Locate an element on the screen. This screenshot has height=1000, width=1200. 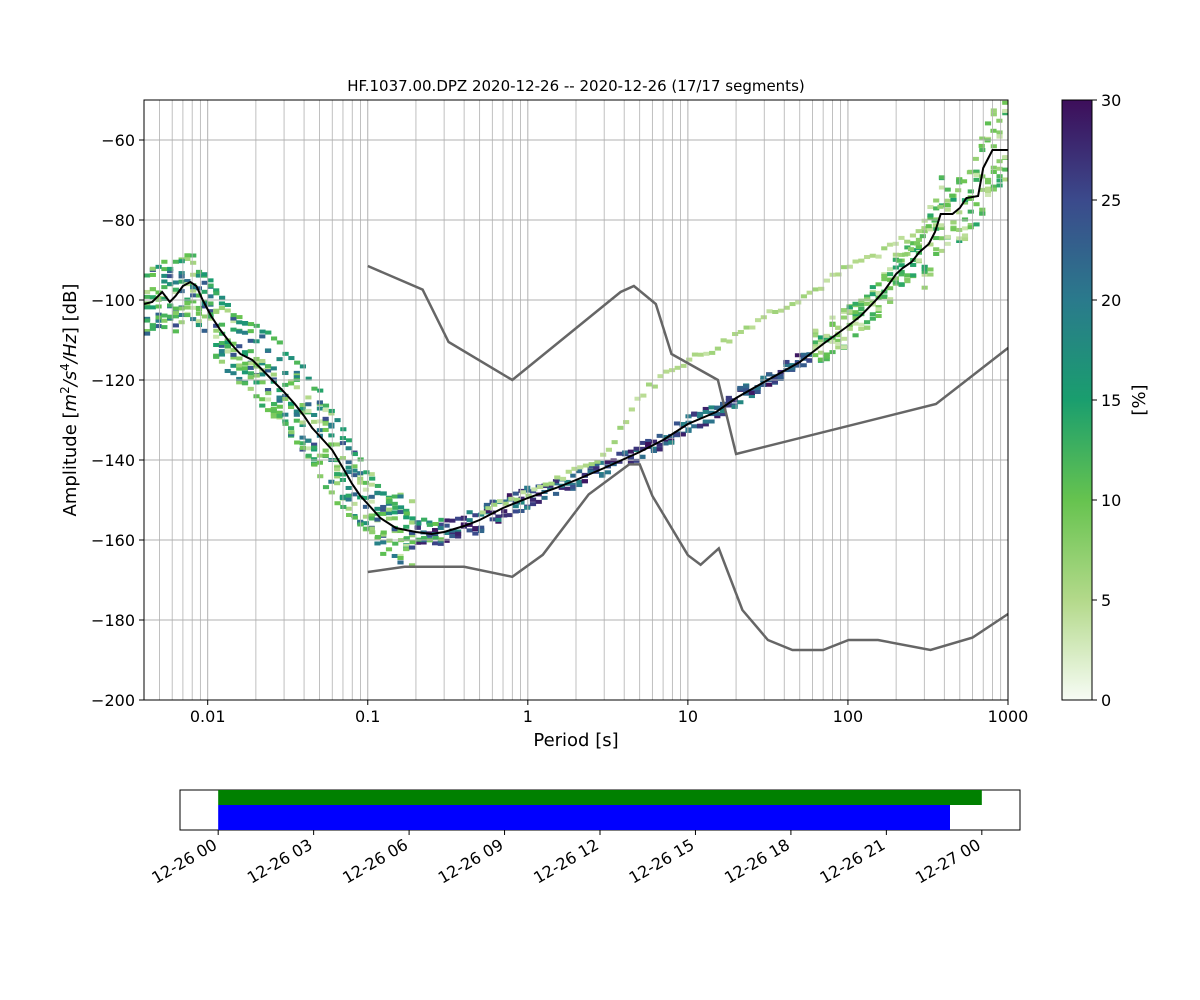
y-tick-label: −100 is located at coordinates (113, 300).